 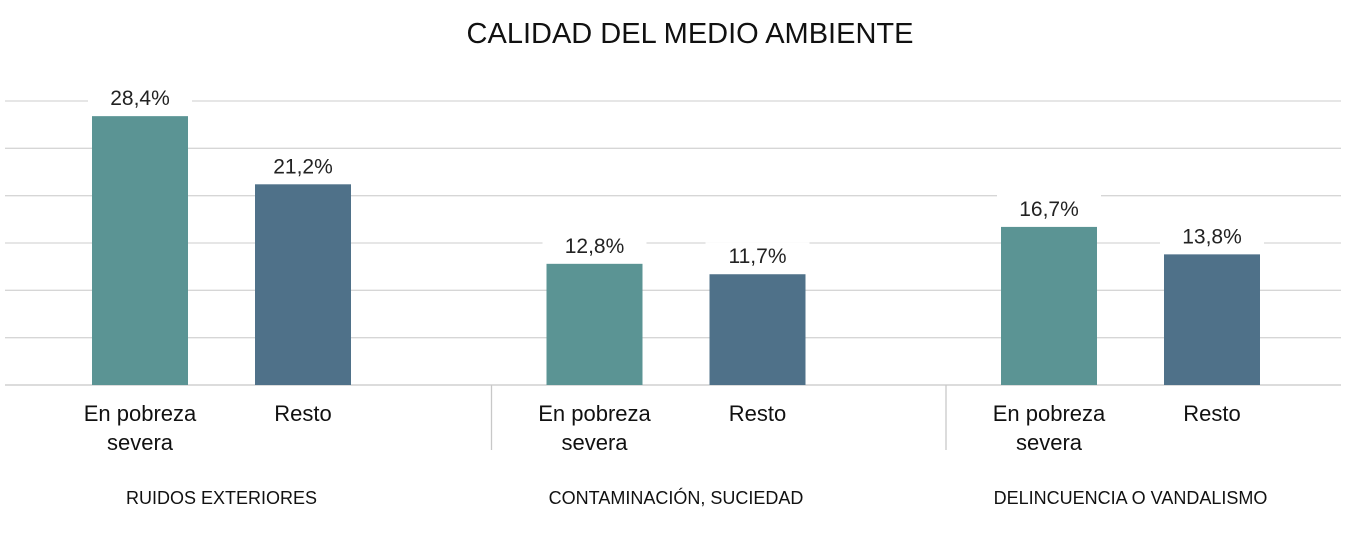 What do you see at coordinates (690, 34) in the screenshot?
I see `chart-title: CALIDAD DEL MEDIO AMBIENTE` at bounding box center [690, 34].